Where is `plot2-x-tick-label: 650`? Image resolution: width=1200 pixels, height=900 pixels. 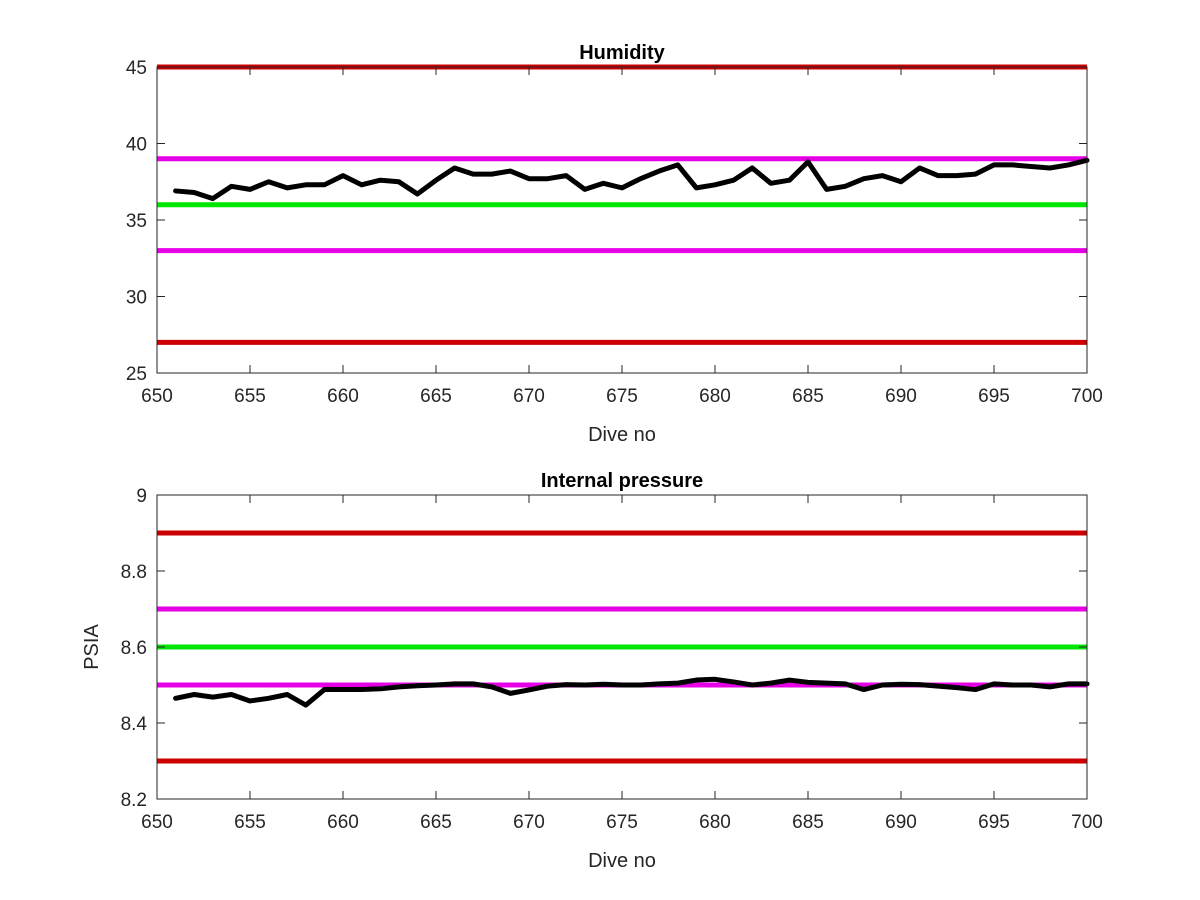 plot2-x-tick-label: 650 is located at coordinates (157, 822).